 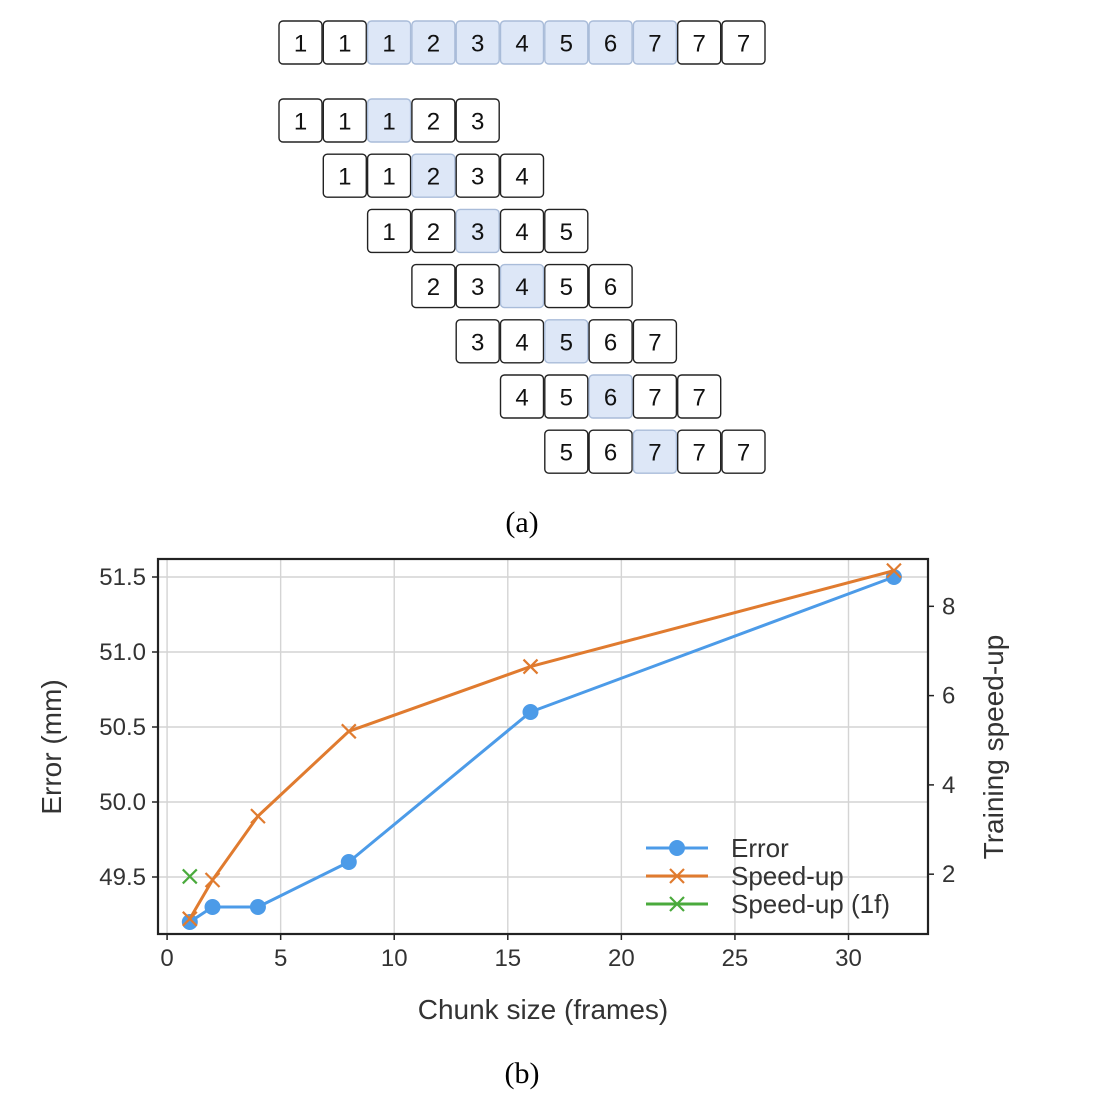 I want to click on legend-entry: Speed-up, so click(x=745, y=876).